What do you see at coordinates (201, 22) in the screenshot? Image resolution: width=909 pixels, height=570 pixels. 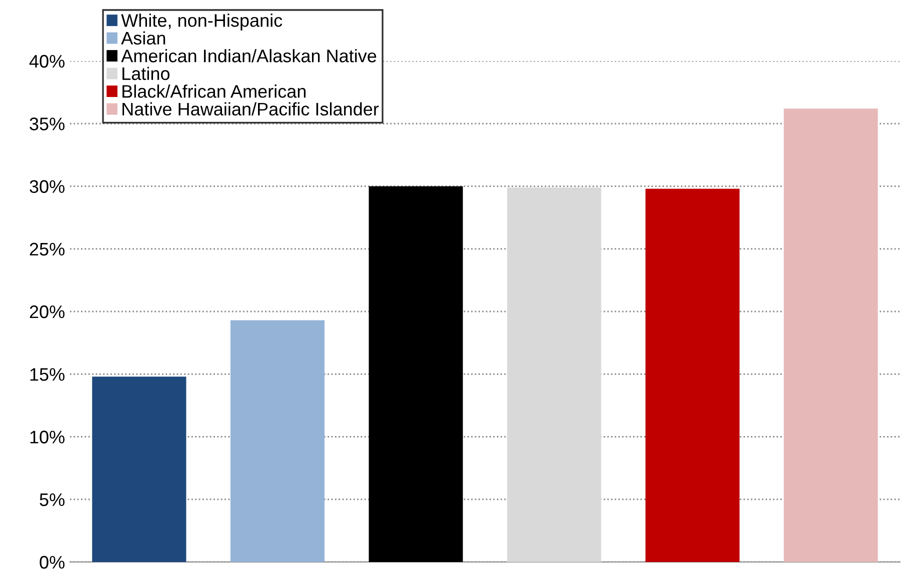 I see `legend-label: White, non-Hispanic` at bounding box center [201, 22].